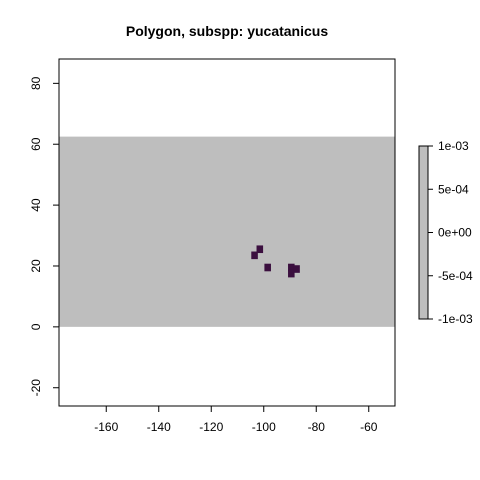 The height and width of the screenshot is (480, 480). What do you see at coordinates (36, 326) in the screenshot?
I see `y-tick-label: 0` at bounding box center [36, 326].